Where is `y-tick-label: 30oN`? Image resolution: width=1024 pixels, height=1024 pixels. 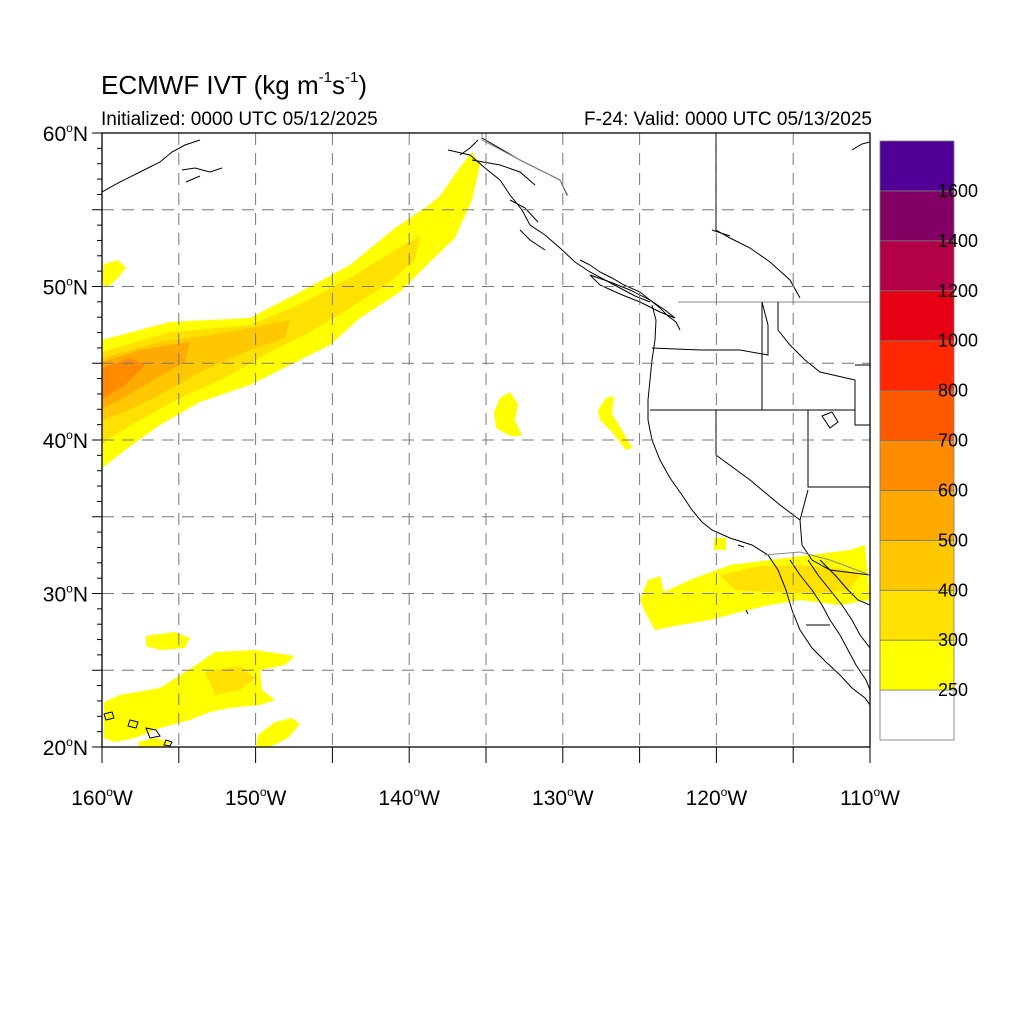
y-tick-label: 30oN is located at coordinates (65, 594).